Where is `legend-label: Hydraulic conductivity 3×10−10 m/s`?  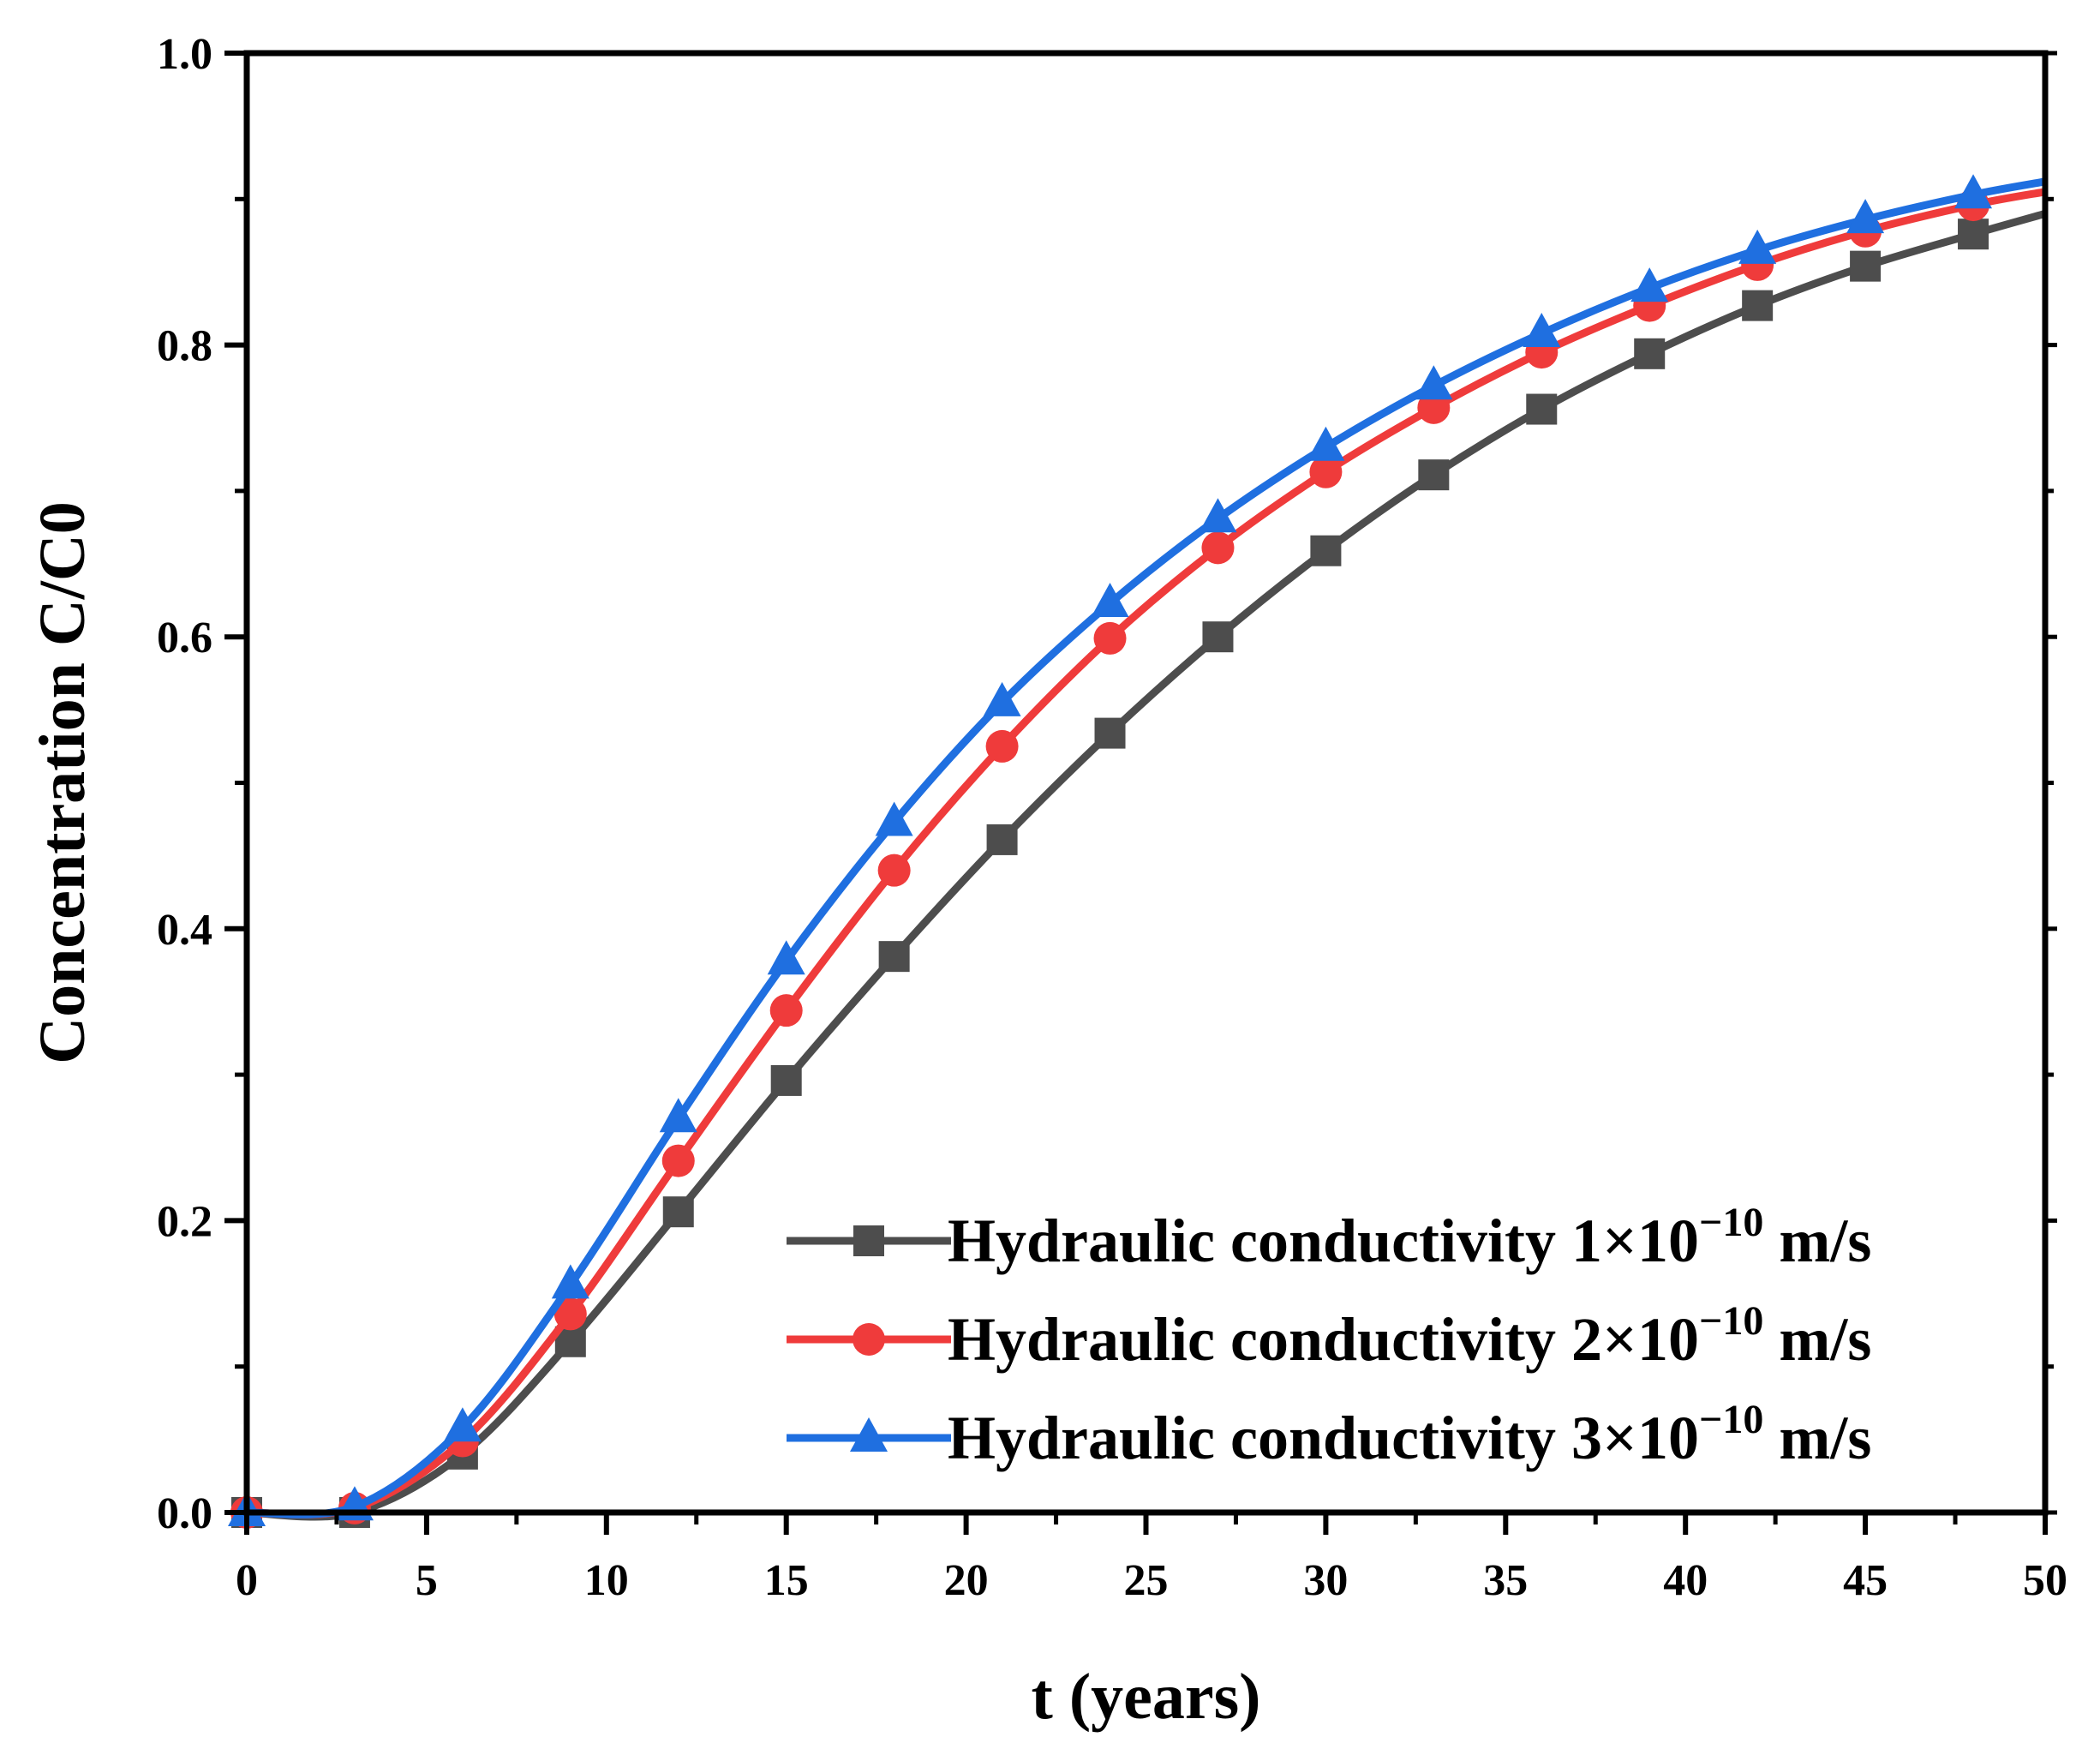
legend-label: Hydraulic conductivity 3×10−10 m/s is located at coordinates (1409, 1434).